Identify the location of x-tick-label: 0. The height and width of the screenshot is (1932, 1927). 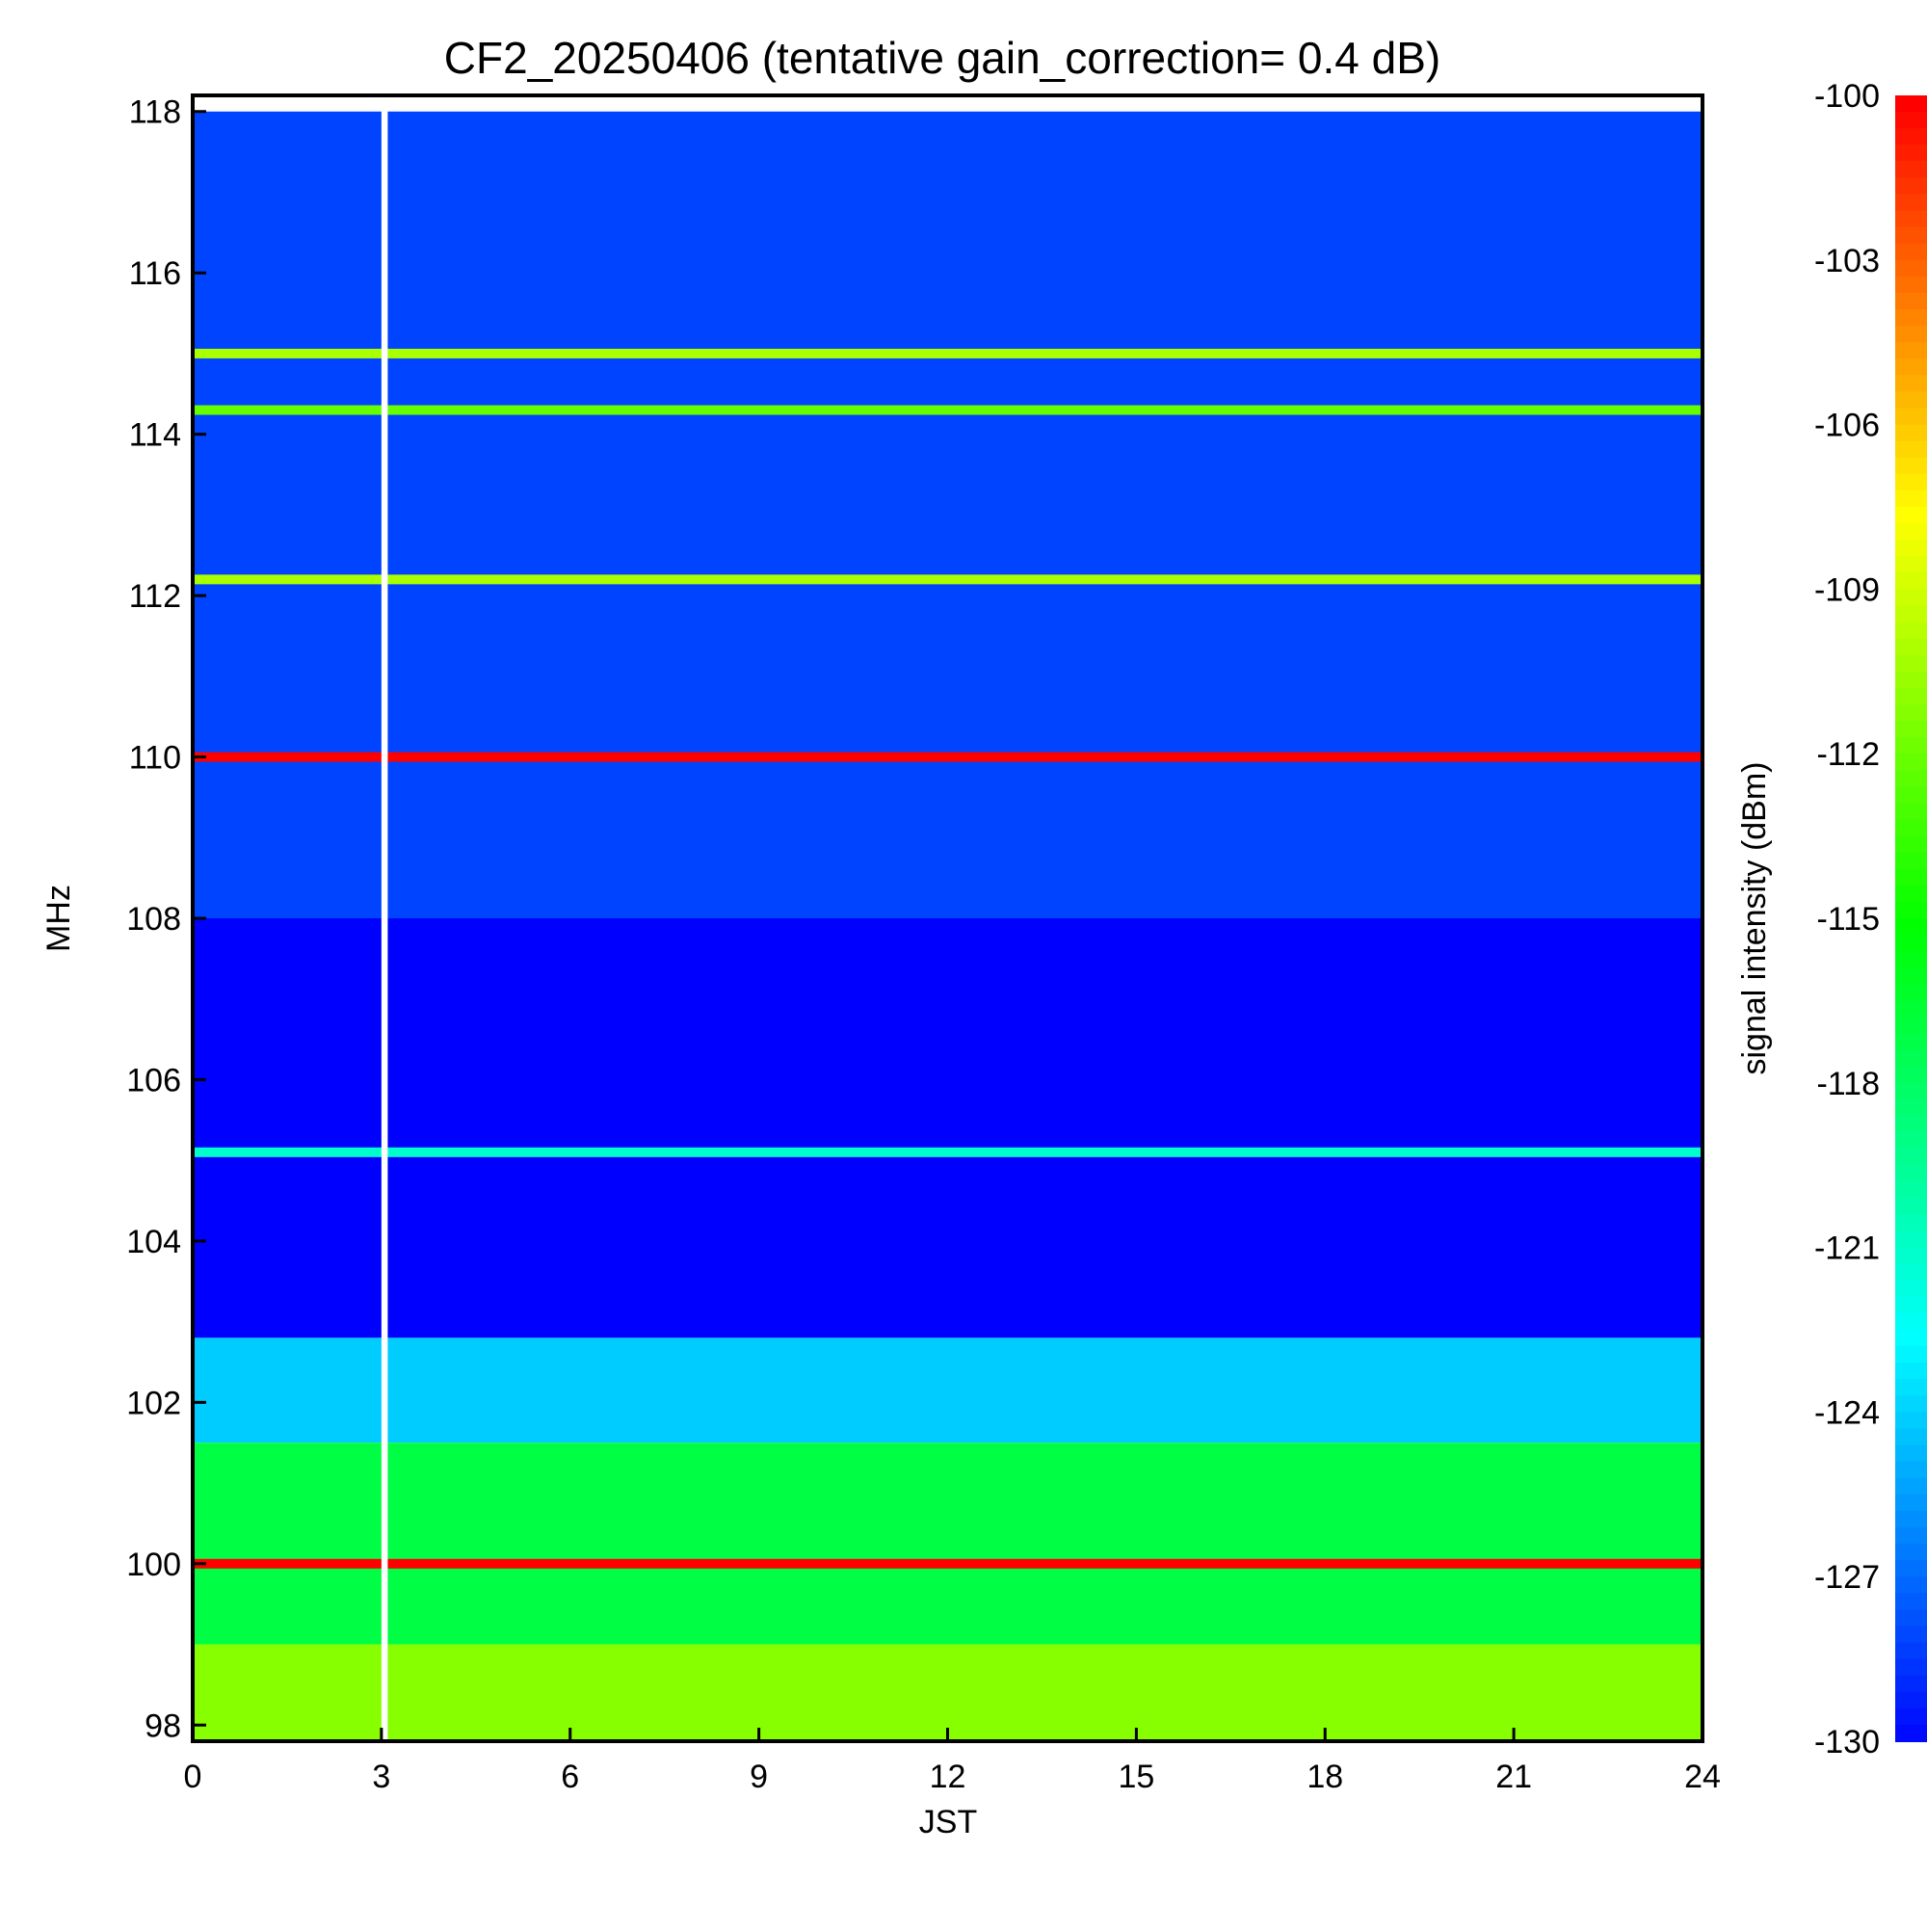
(193, 1777).